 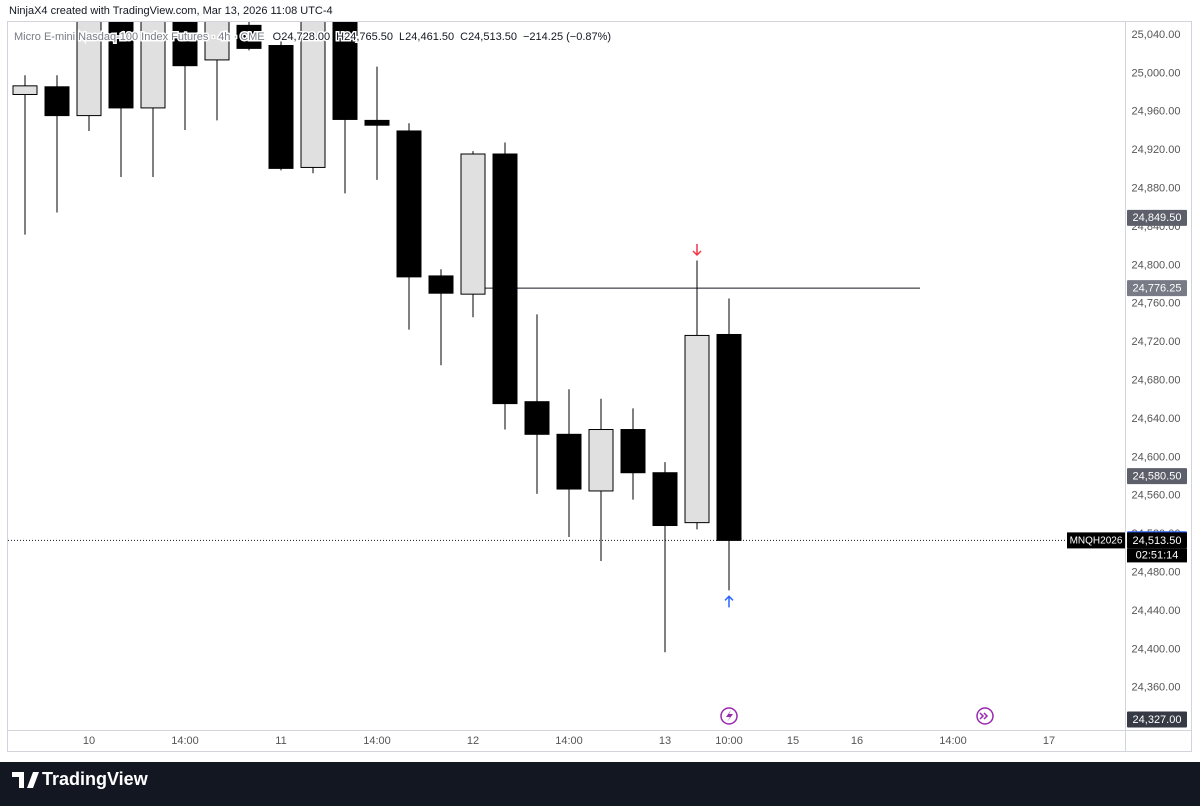 I want to click on price-label: 24,849.50, so click(x=1157, y=218).